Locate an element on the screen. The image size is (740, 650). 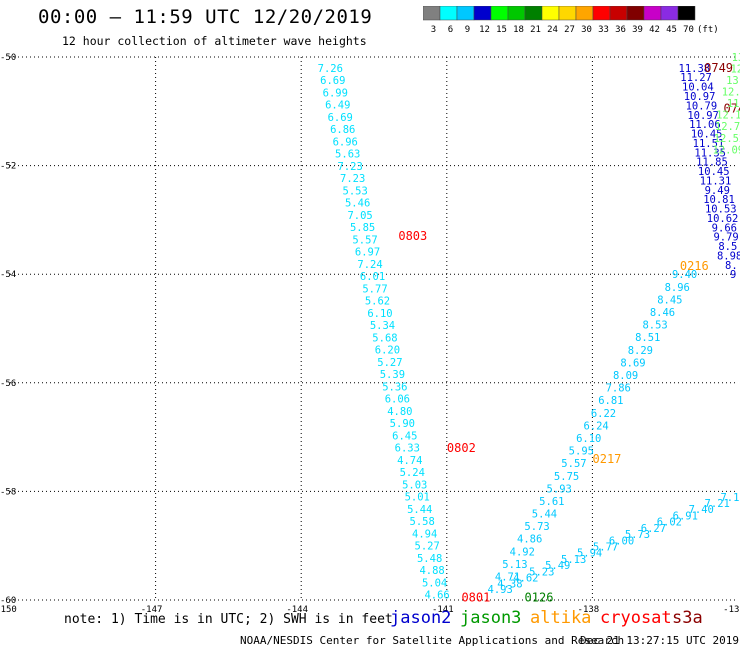
colorbar-label: 45 is located at coordinates (671, 30).